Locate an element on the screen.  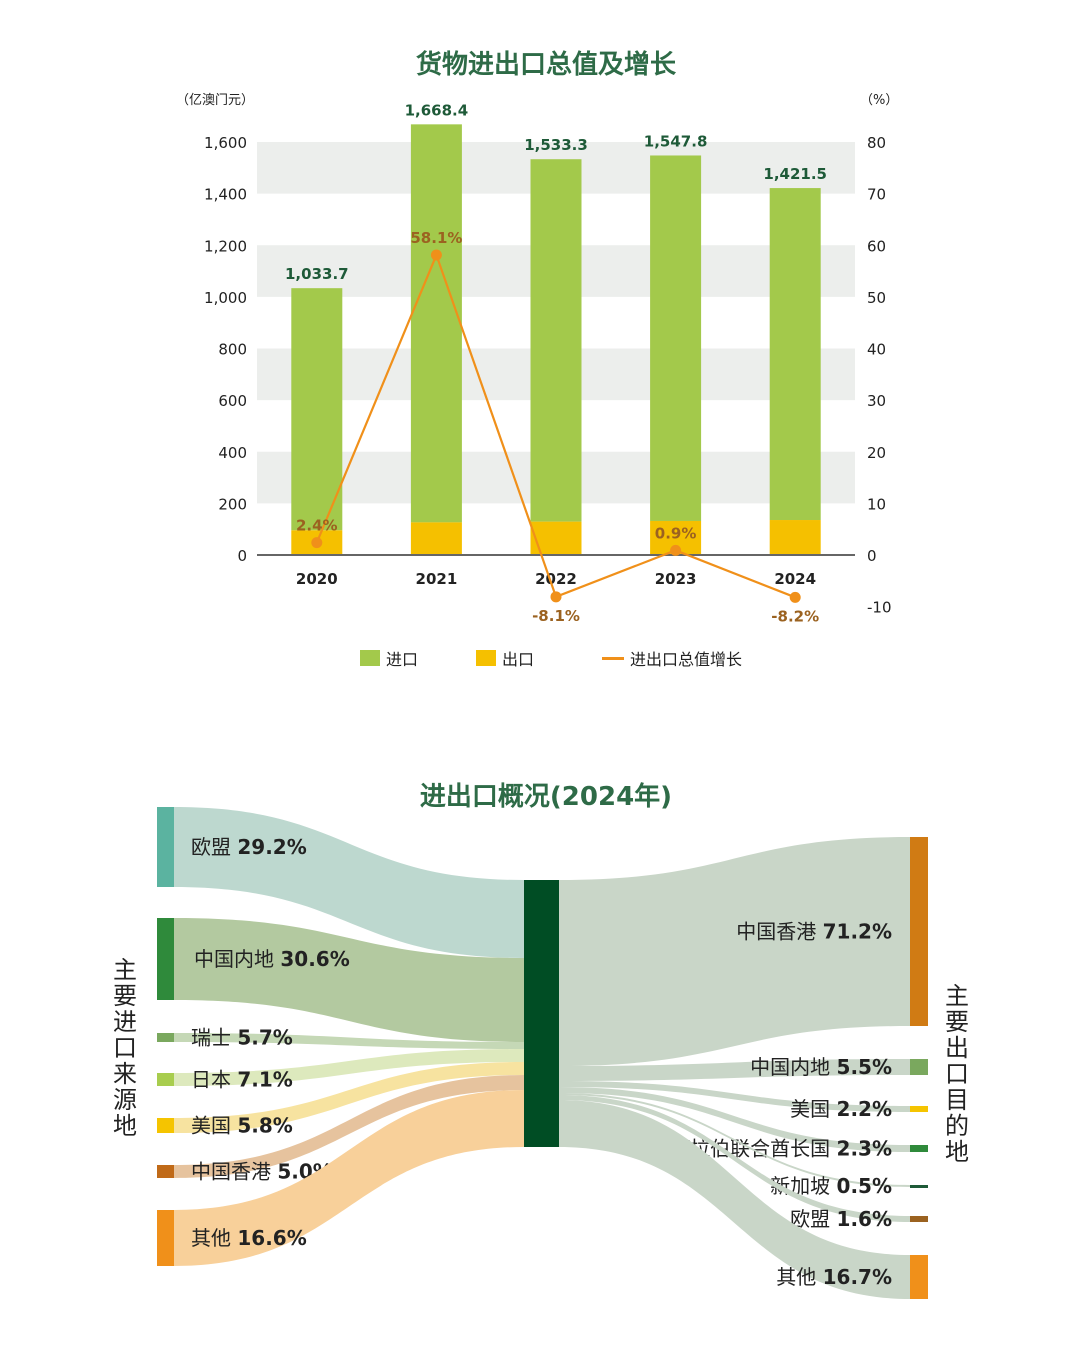
destination-name: 其他 is located at coordinates (799, 1277).